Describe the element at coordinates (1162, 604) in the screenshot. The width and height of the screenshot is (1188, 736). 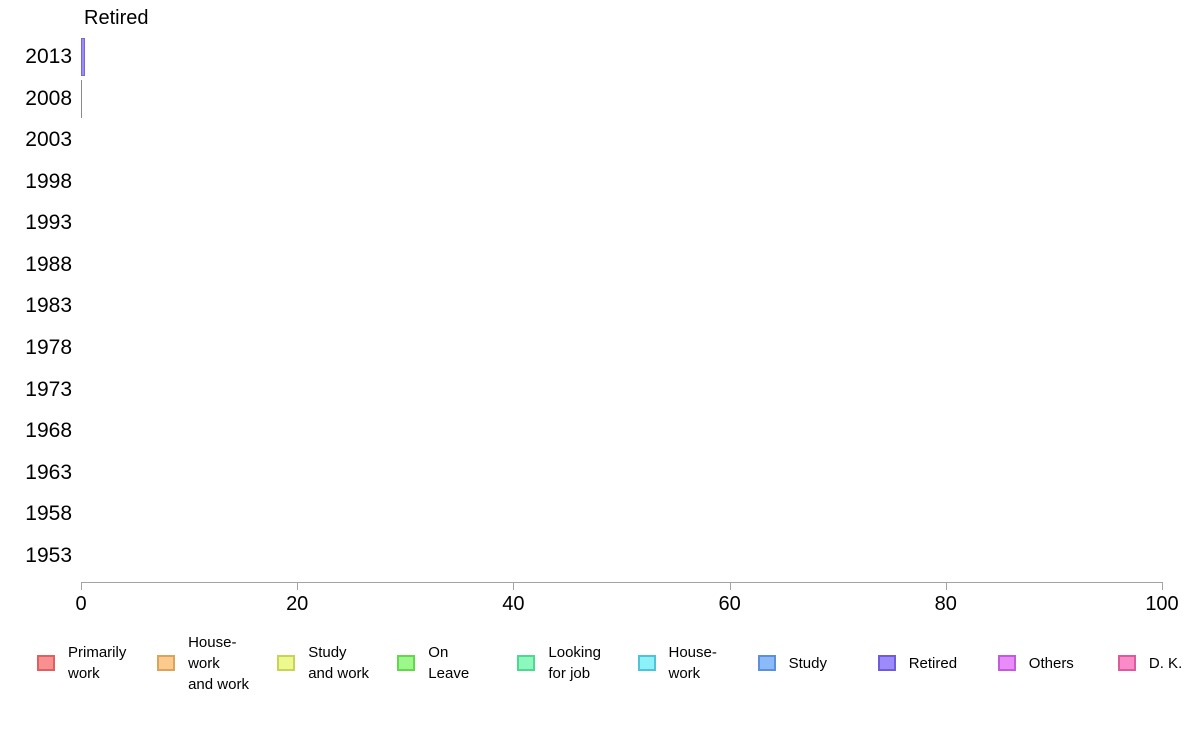
I see `x-tick-label: 100` at that location.